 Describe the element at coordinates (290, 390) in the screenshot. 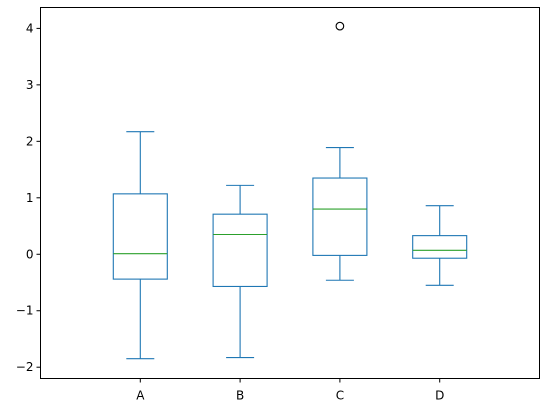

I see `x-axis: A B C D` at that location.